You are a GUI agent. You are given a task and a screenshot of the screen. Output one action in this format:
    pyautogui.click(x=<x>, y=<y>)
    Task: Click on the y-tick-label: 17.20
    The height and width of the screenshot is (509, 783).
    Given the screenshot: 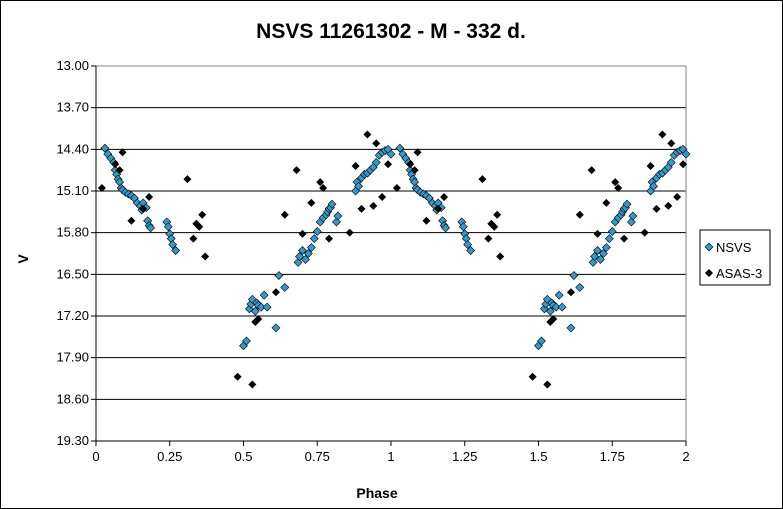 What is the action you would take?
    pyautogui.click(x=72, y=315)
    